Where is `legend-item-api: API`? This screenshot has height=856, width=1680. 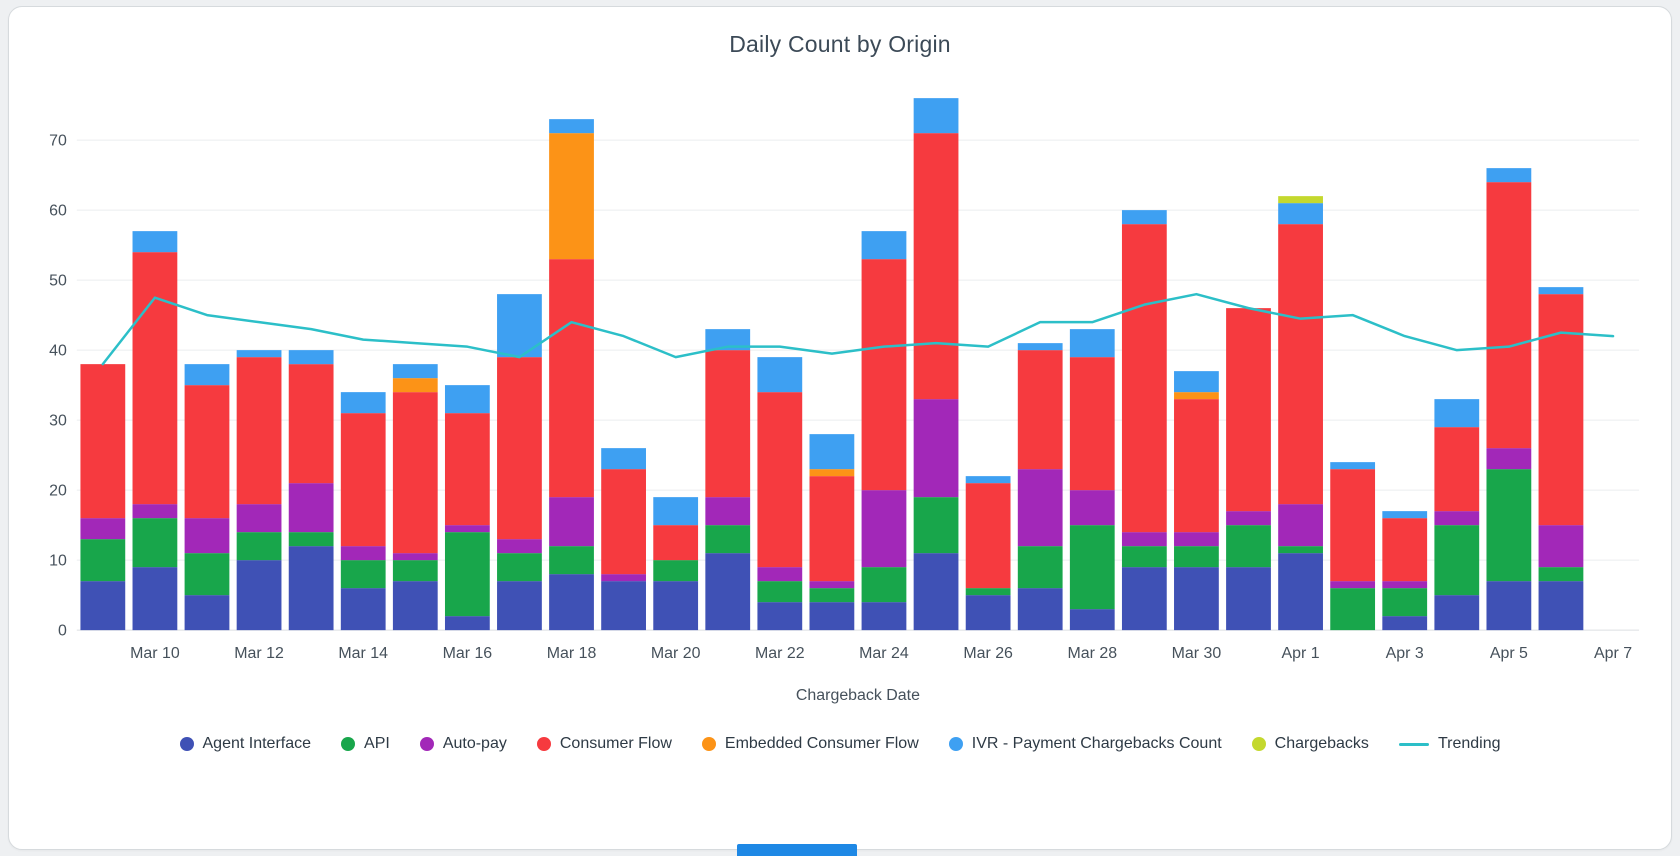
legend-item-api: API is located at coordinates (365, 744).